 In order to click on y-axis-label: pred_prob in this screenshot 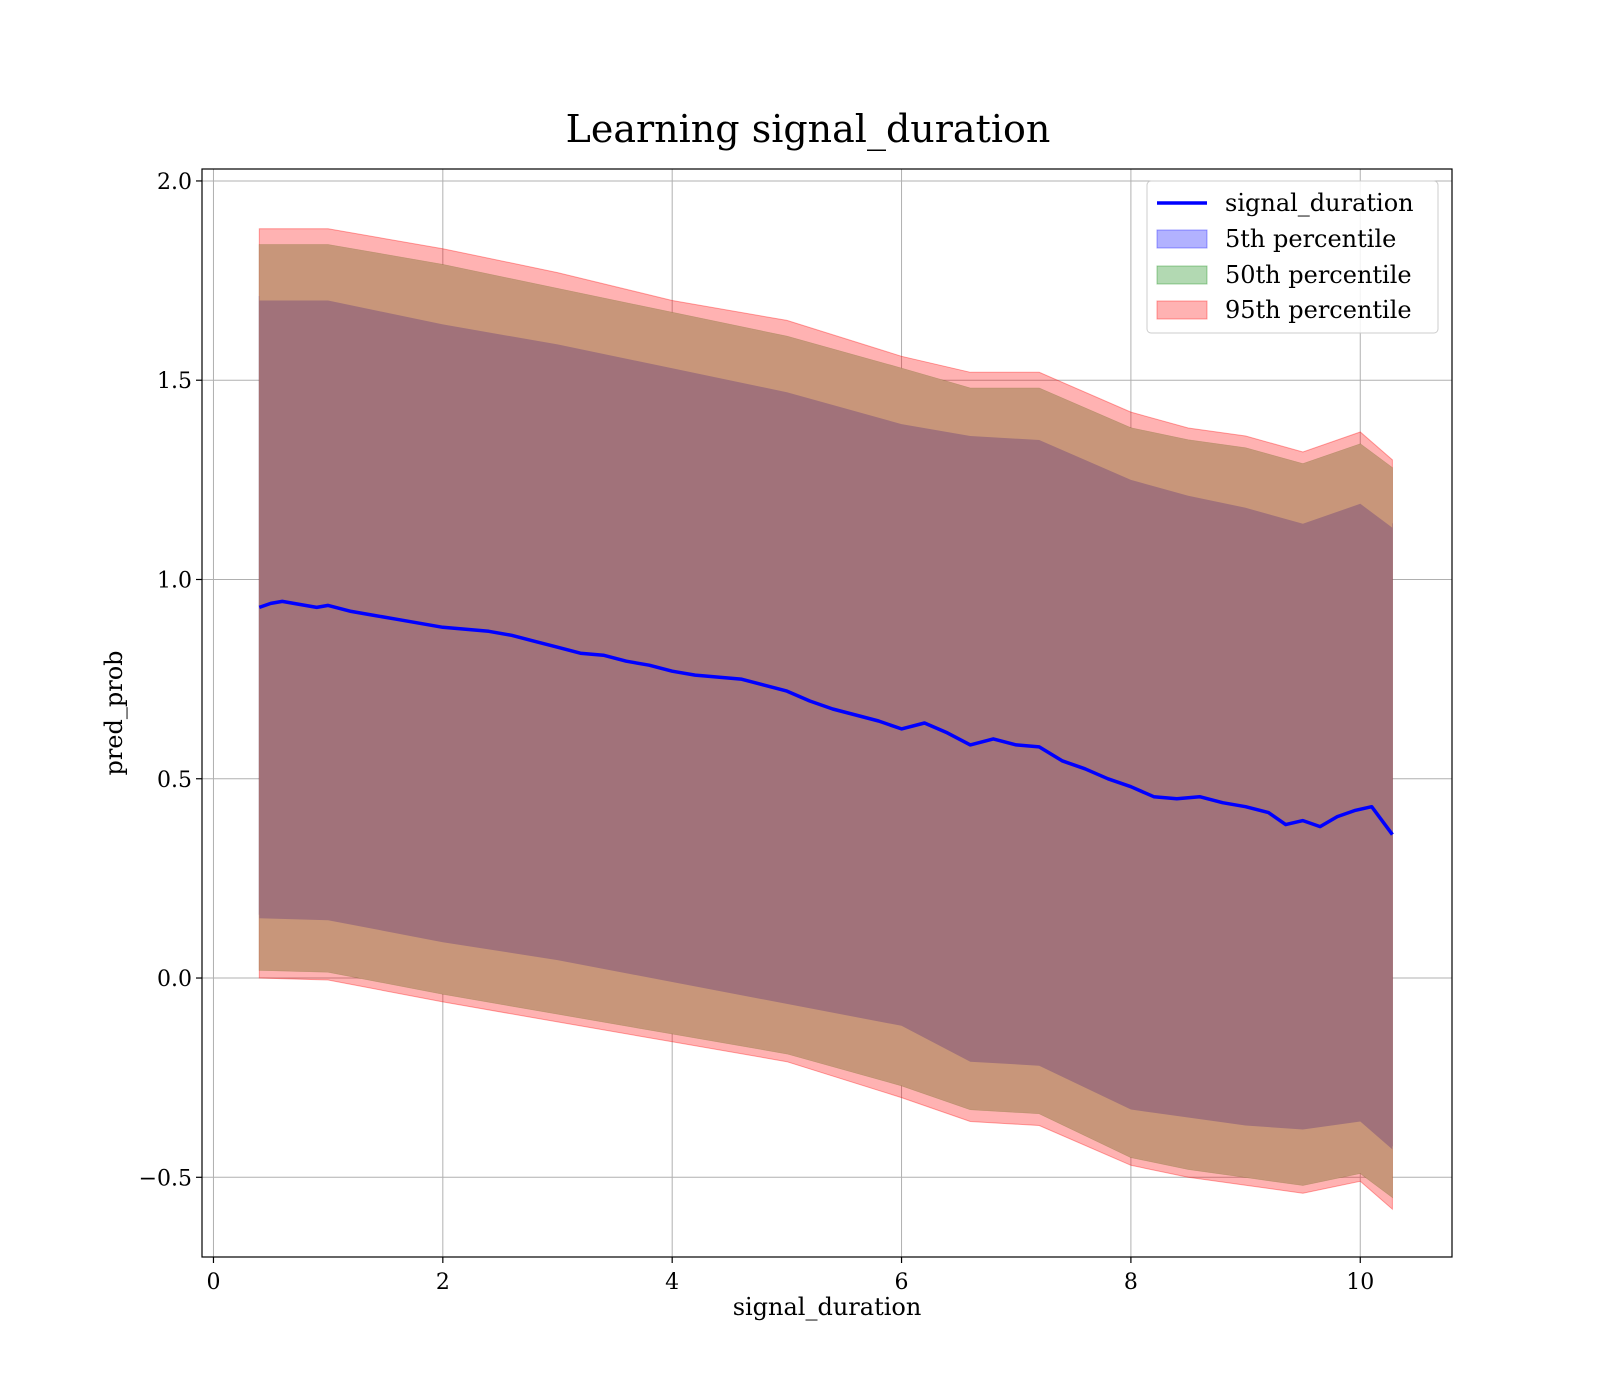, I will do `click(114, 712)`.